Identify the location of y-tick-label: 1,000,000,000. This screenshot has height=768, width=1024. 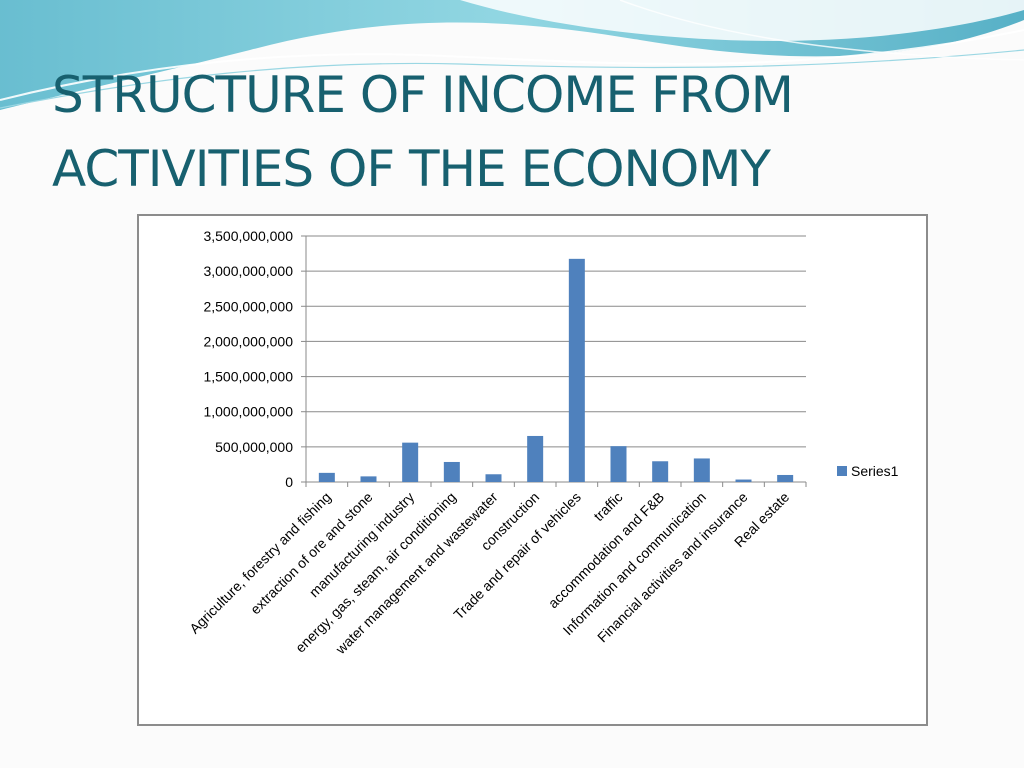
(248, 412).